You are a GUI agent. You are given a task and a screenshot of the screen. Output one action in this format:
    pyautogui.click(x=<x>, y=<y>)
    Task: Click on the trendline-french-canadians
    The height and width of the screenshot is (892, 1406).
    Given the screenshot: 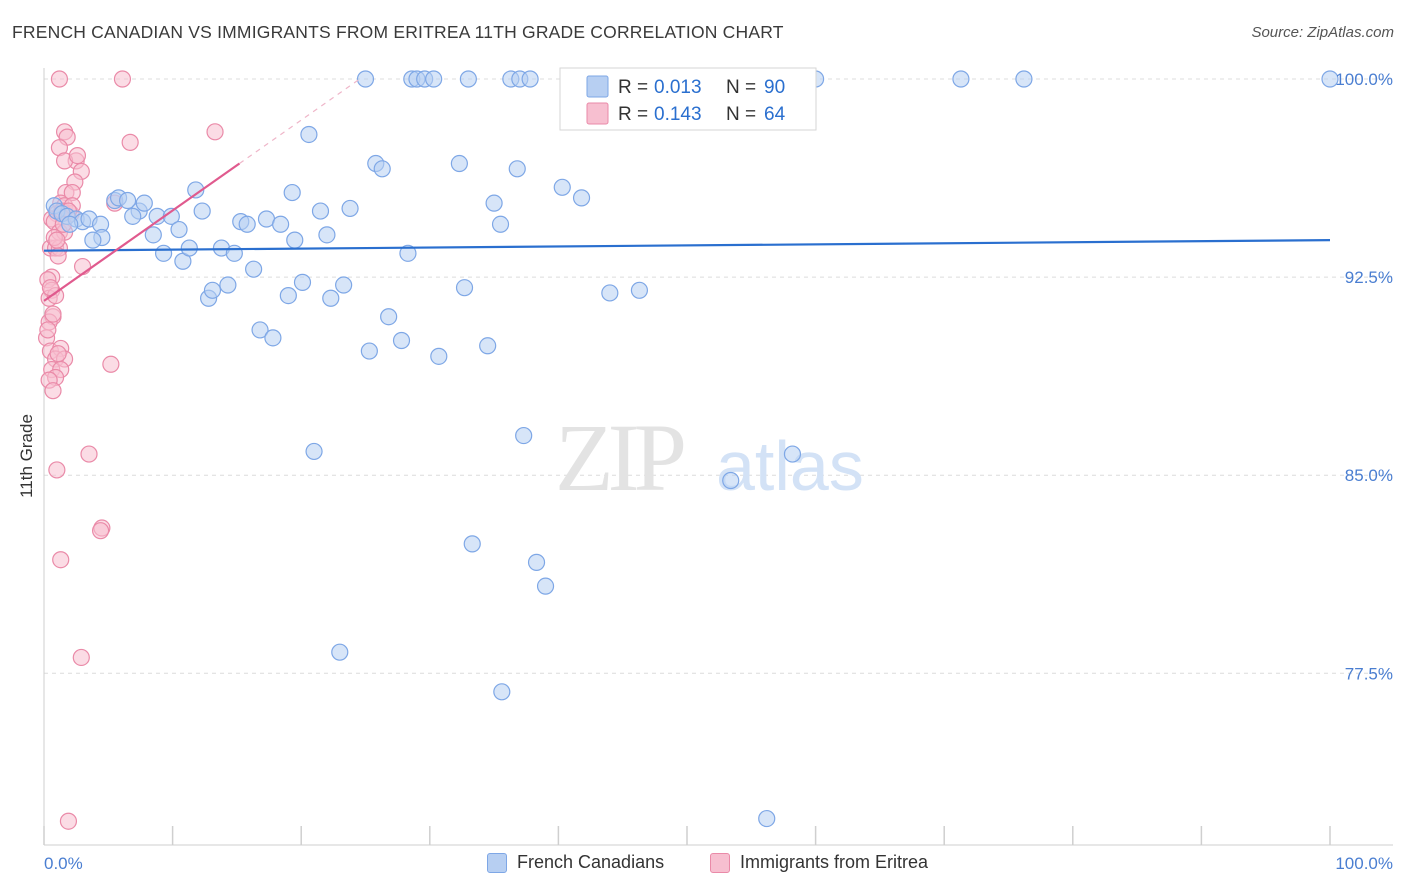 What is the action you would take?
    pyautogui.click(x=687, y=245)
    